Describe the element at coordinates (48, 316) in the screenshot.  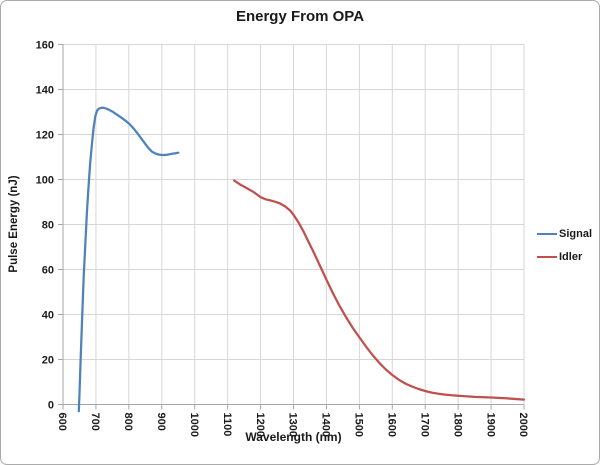
I see `svg-text: 40` at that location.